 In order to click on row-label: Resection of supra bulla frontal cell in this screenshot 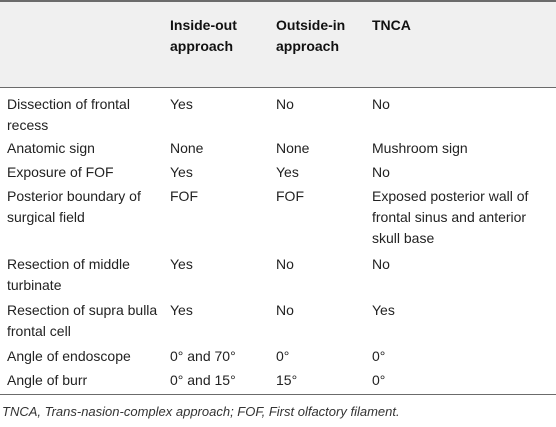, I will do `click(82, 320)`.